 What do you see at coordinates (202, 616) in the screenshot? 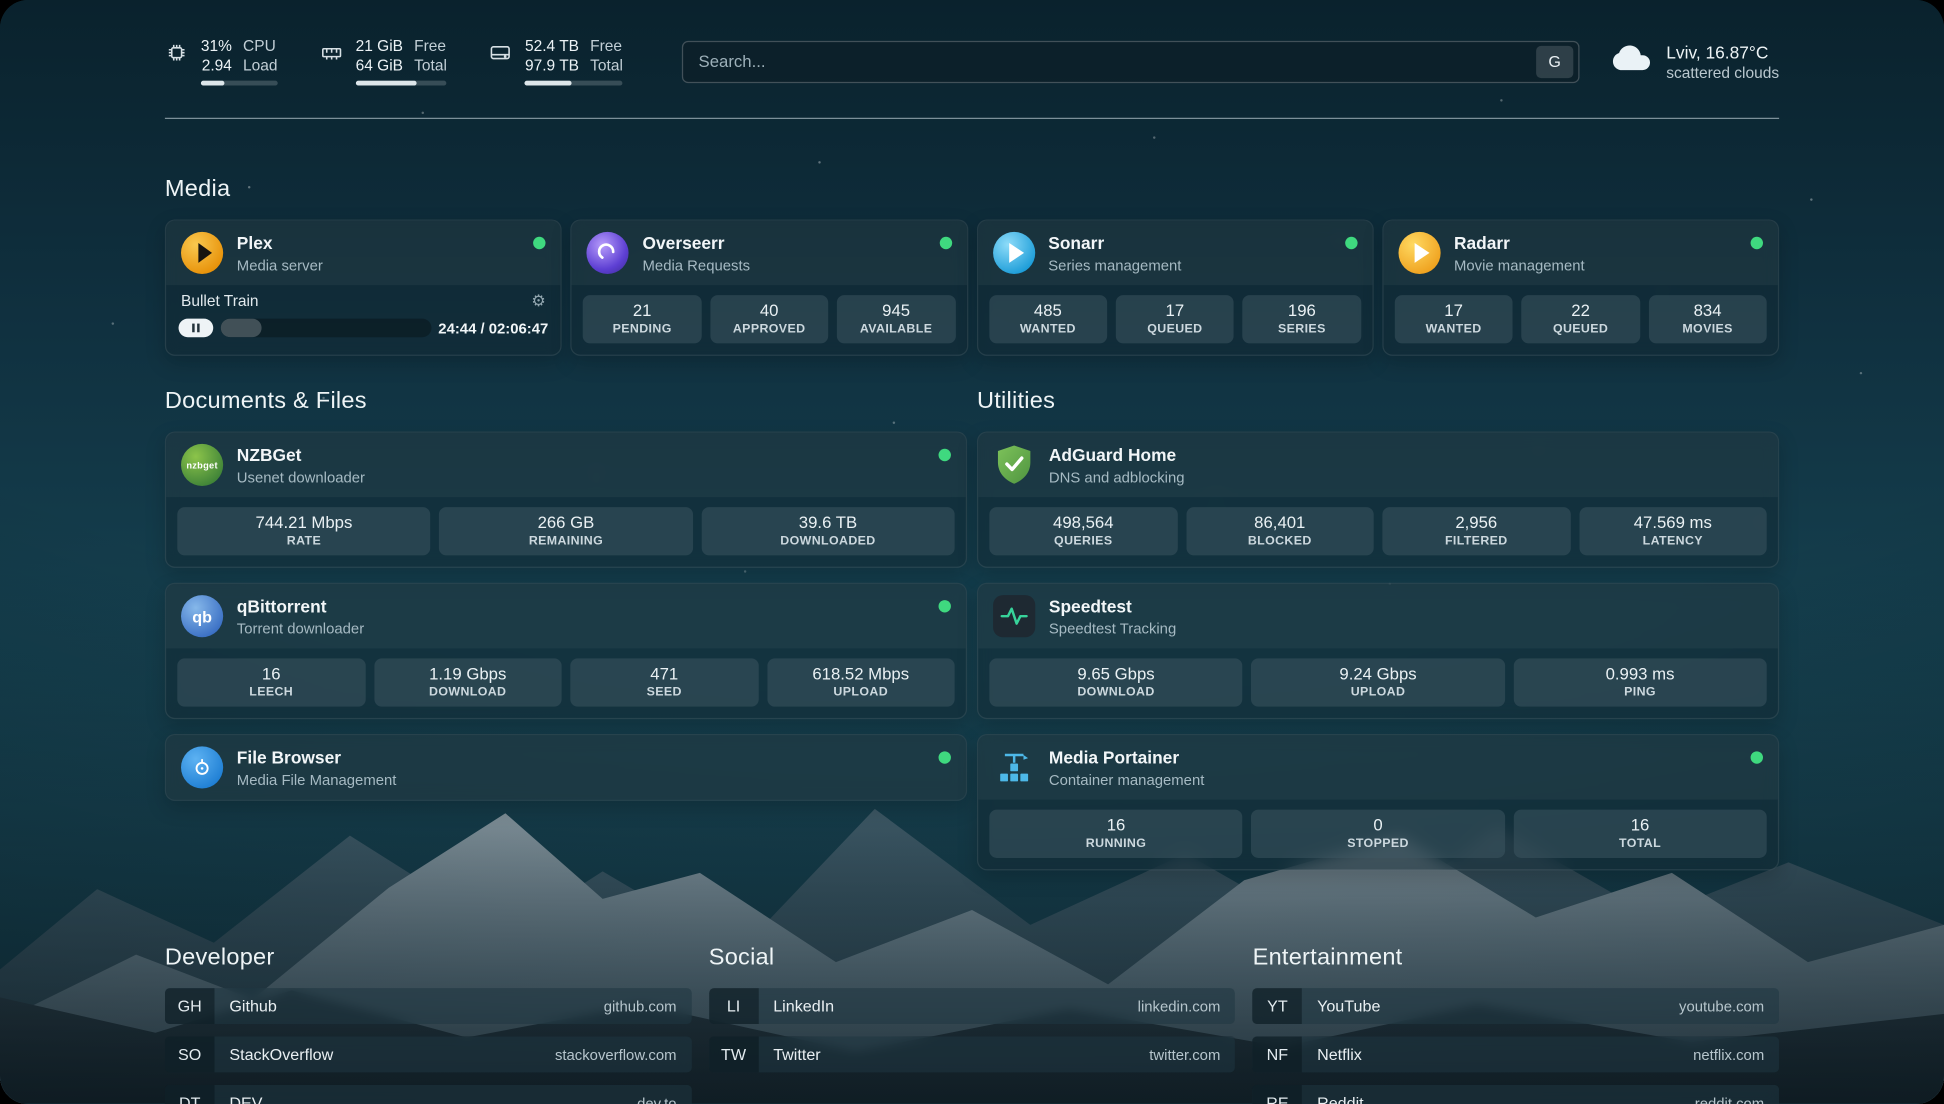
I see `qbittorrent-icon: qb` at bounding box center [202, 616].